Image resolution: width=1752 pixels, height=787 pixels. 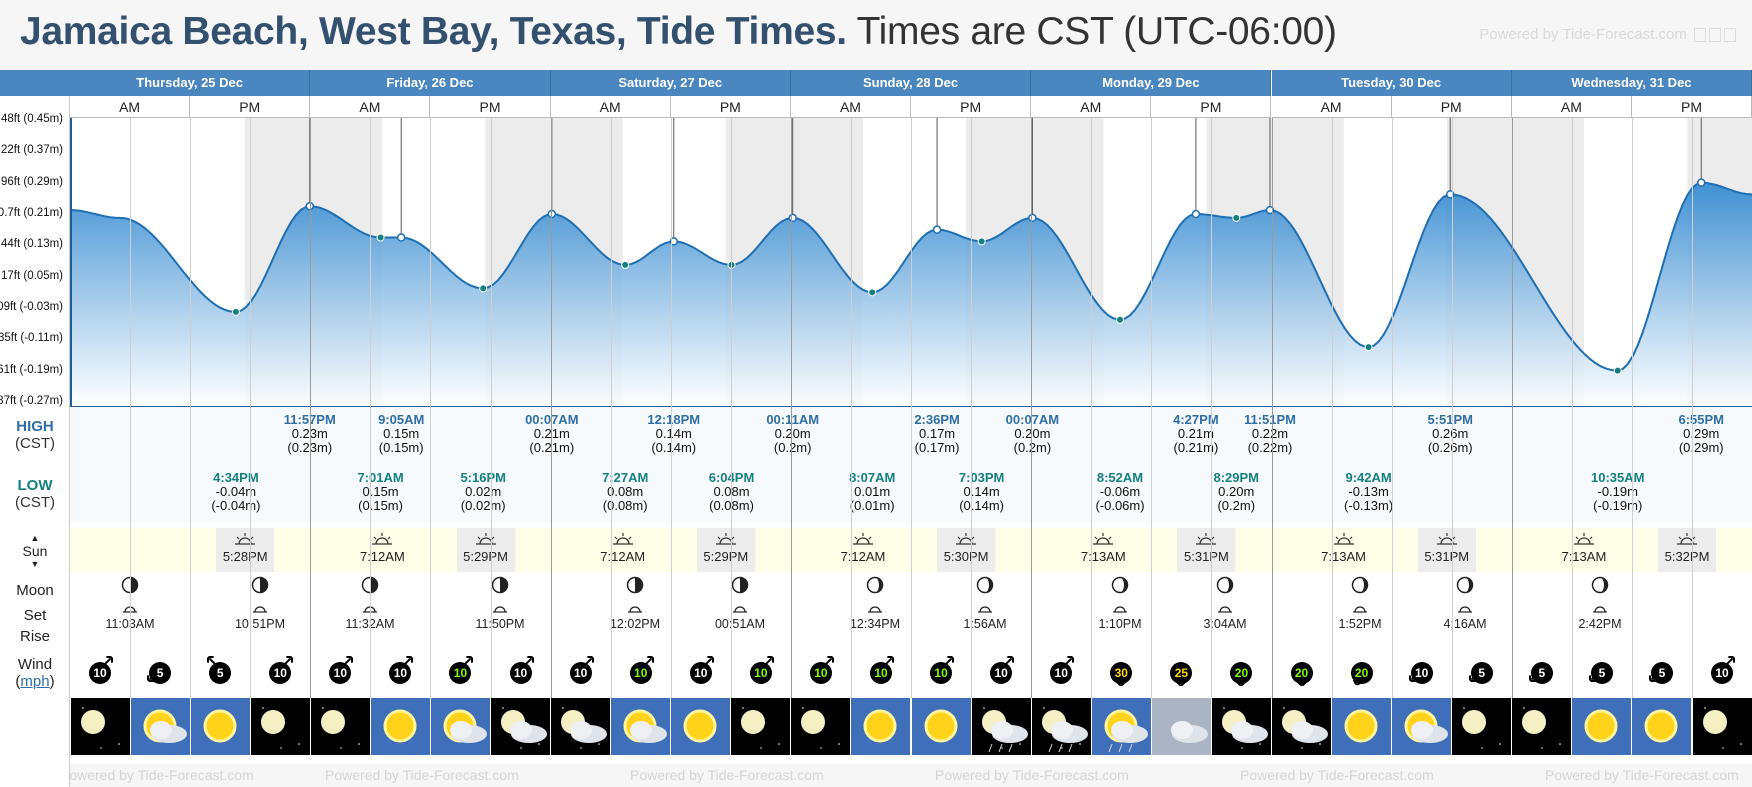 What do you see at coordinates (1361, 673) in the screenshot?
I see `wind-speed: 20` at bounding box center [1361, 673].